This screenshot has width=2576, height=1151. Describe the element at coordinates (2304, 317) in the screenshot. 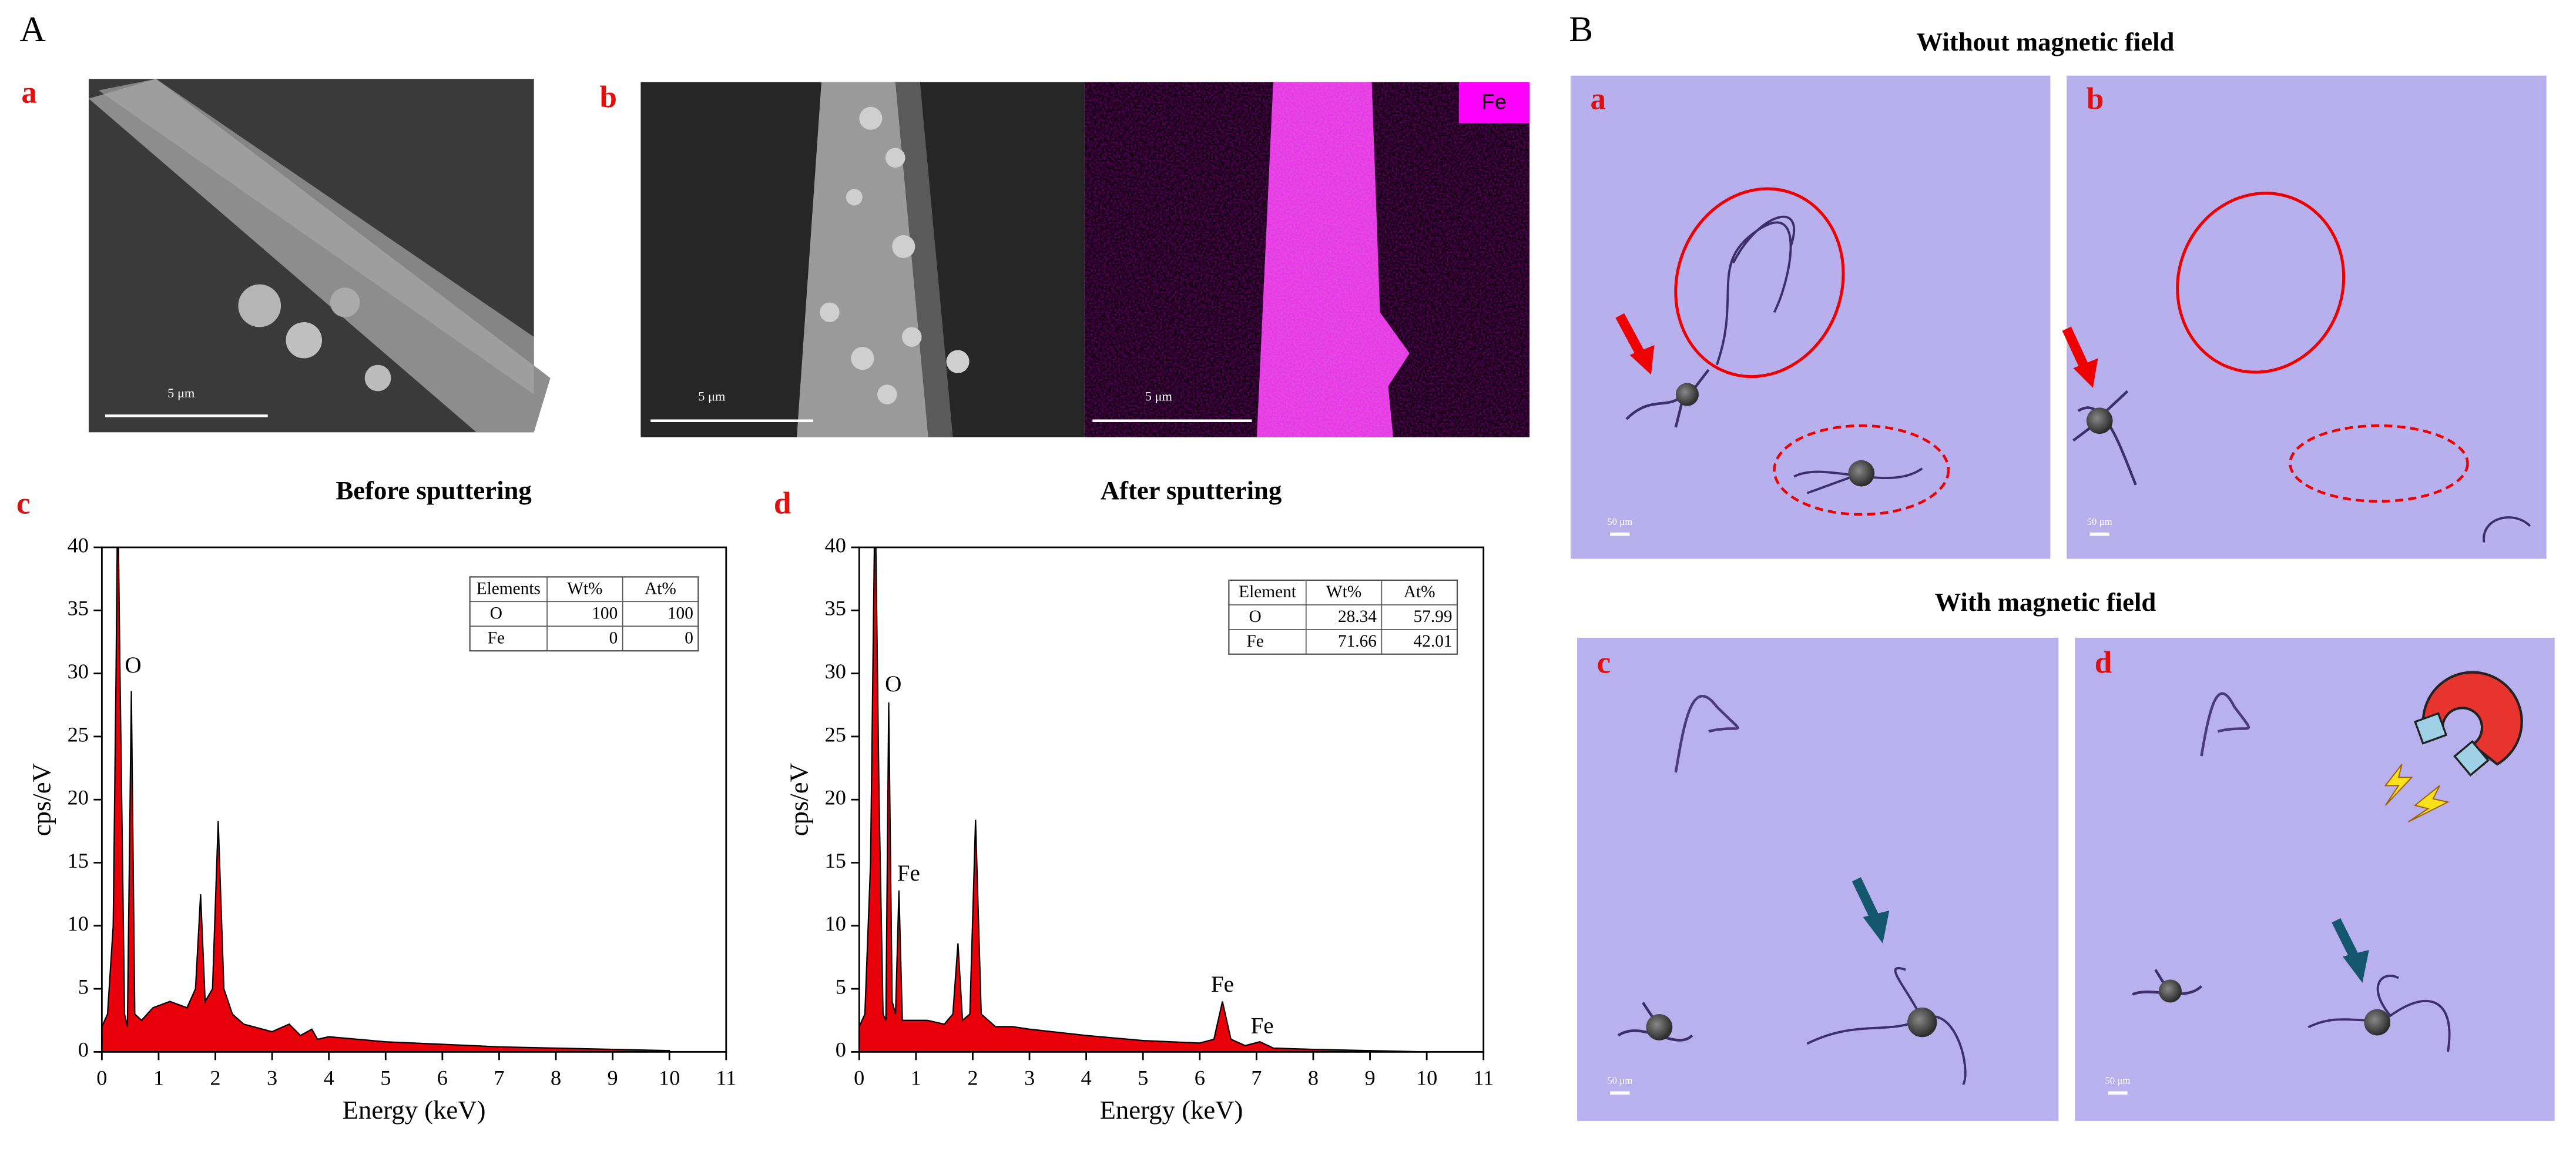

I see `micrograph: 50 μm b` at that location.